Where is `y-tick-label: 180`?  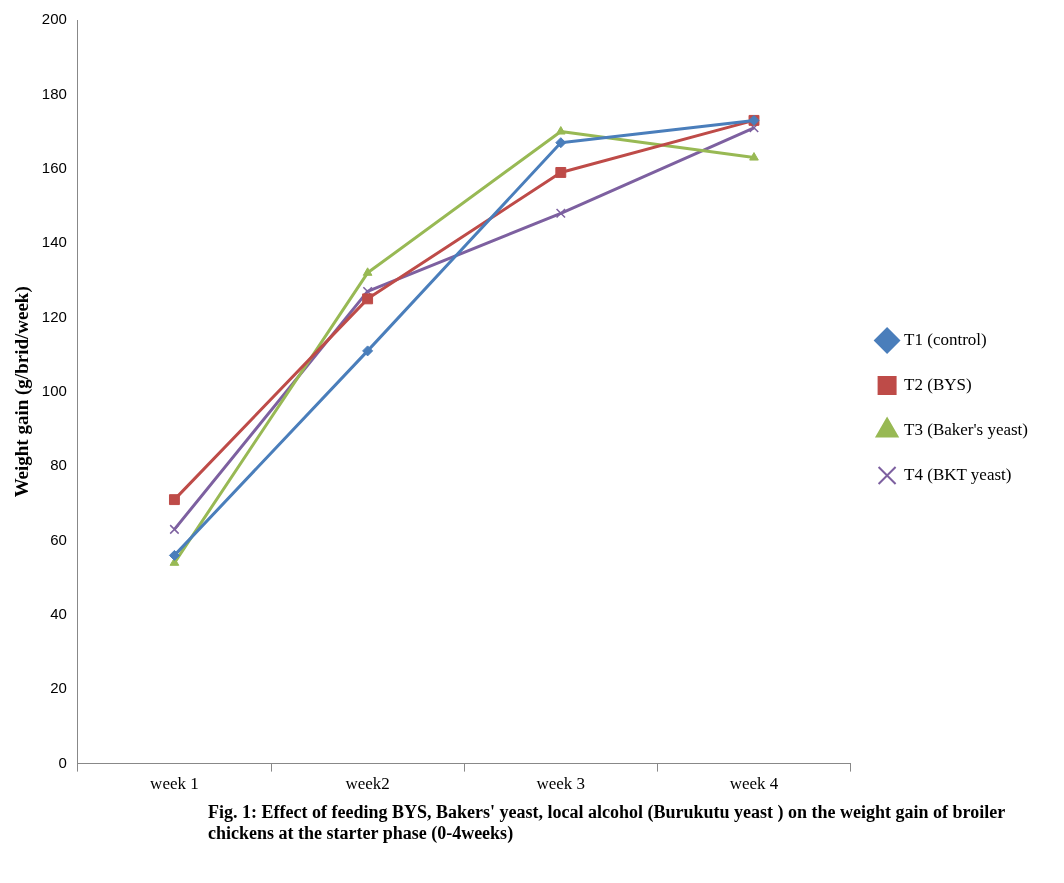
y-tick-label: 180 is located at coordinates (54, 93).